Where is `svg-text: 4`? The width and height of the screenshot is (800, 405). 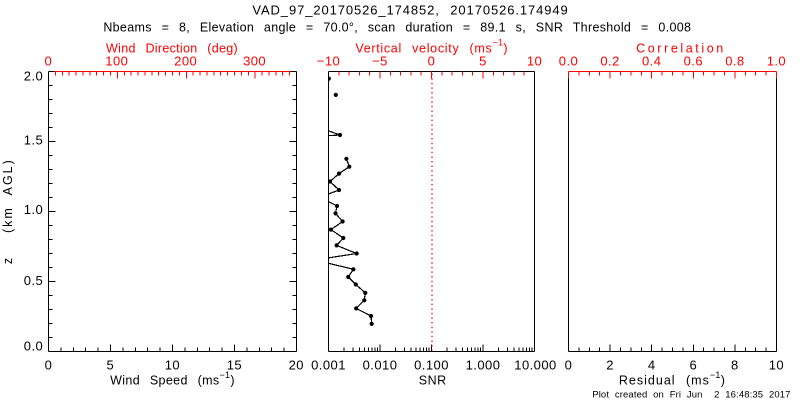 svg-text: 4 is located at coordinates (652, 364).